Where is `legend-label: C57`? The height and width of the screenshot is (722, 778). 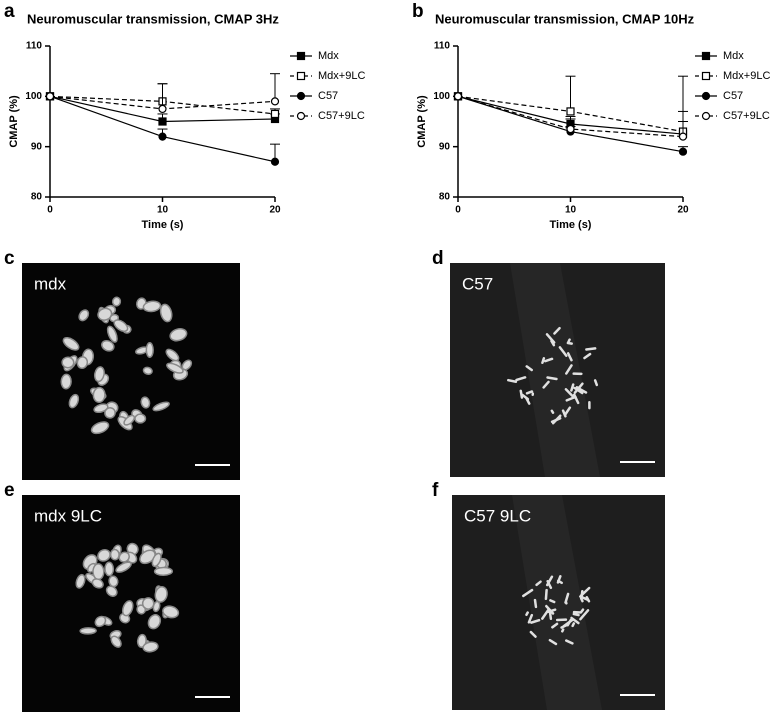
legend-label: C57 is located at coordinates (733, 96).